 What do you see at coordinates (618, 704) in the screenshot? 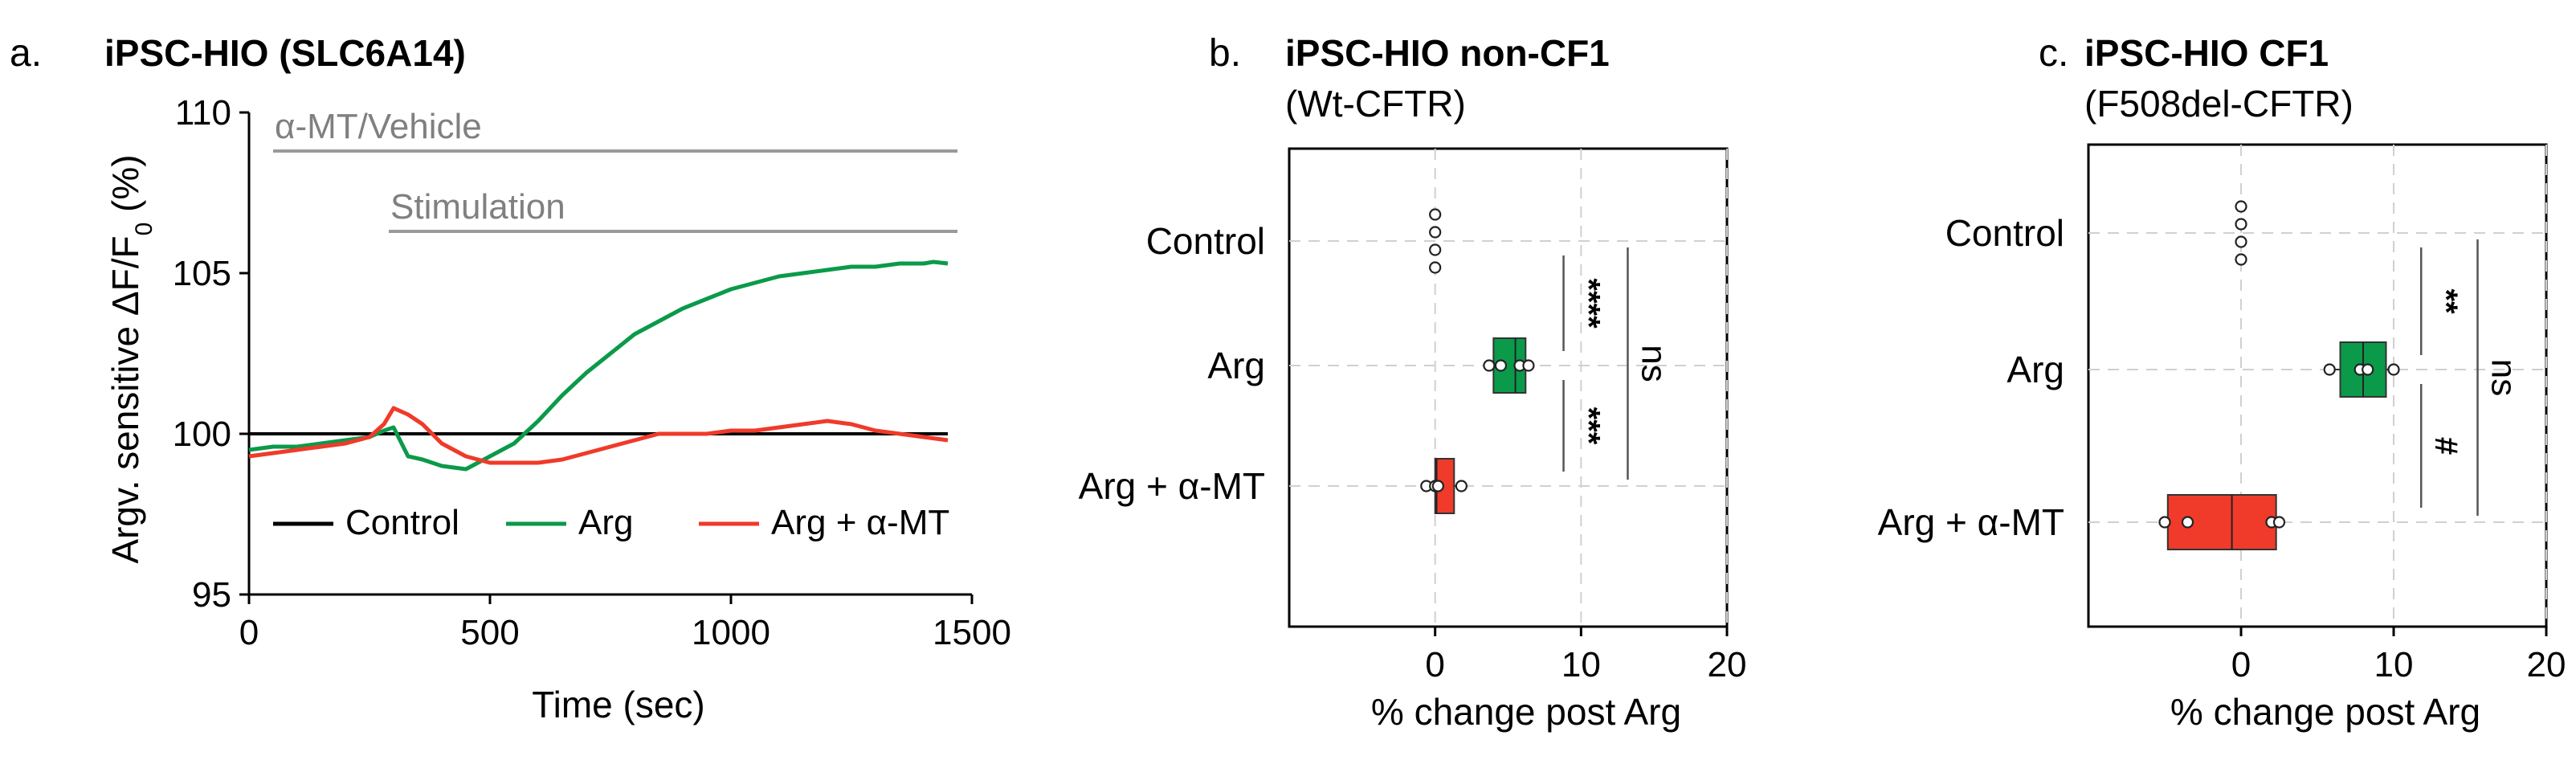
I see `panel-a-x-axis-label: Time (sec)` at bounding box center [618, 704].